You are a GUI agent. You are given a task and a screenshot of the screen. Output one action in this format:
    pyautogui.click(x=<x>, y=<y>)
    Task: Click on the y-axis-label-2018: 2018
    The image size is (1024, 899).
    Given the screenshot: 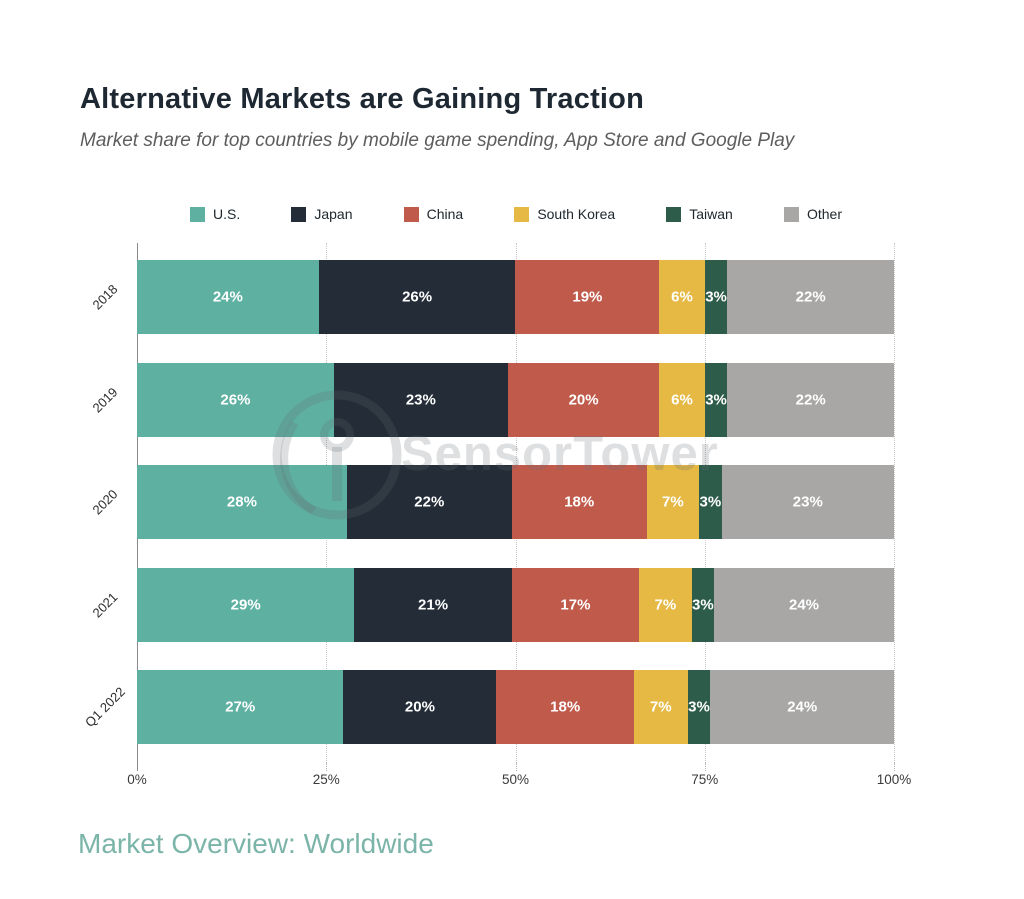 What is the action you would take?
    pyautogui.click(x=105, y=297)
    